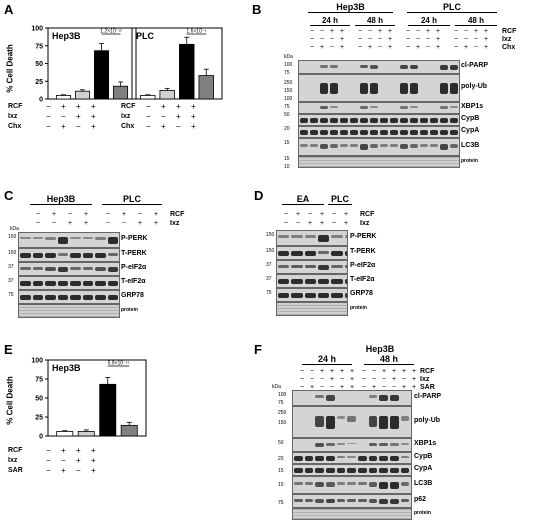 The image size is (550, 525). What do you see at coordinates (145, 36) in the screenshot?
I see `chart-title: PLC` at bounding box center [145, 36].